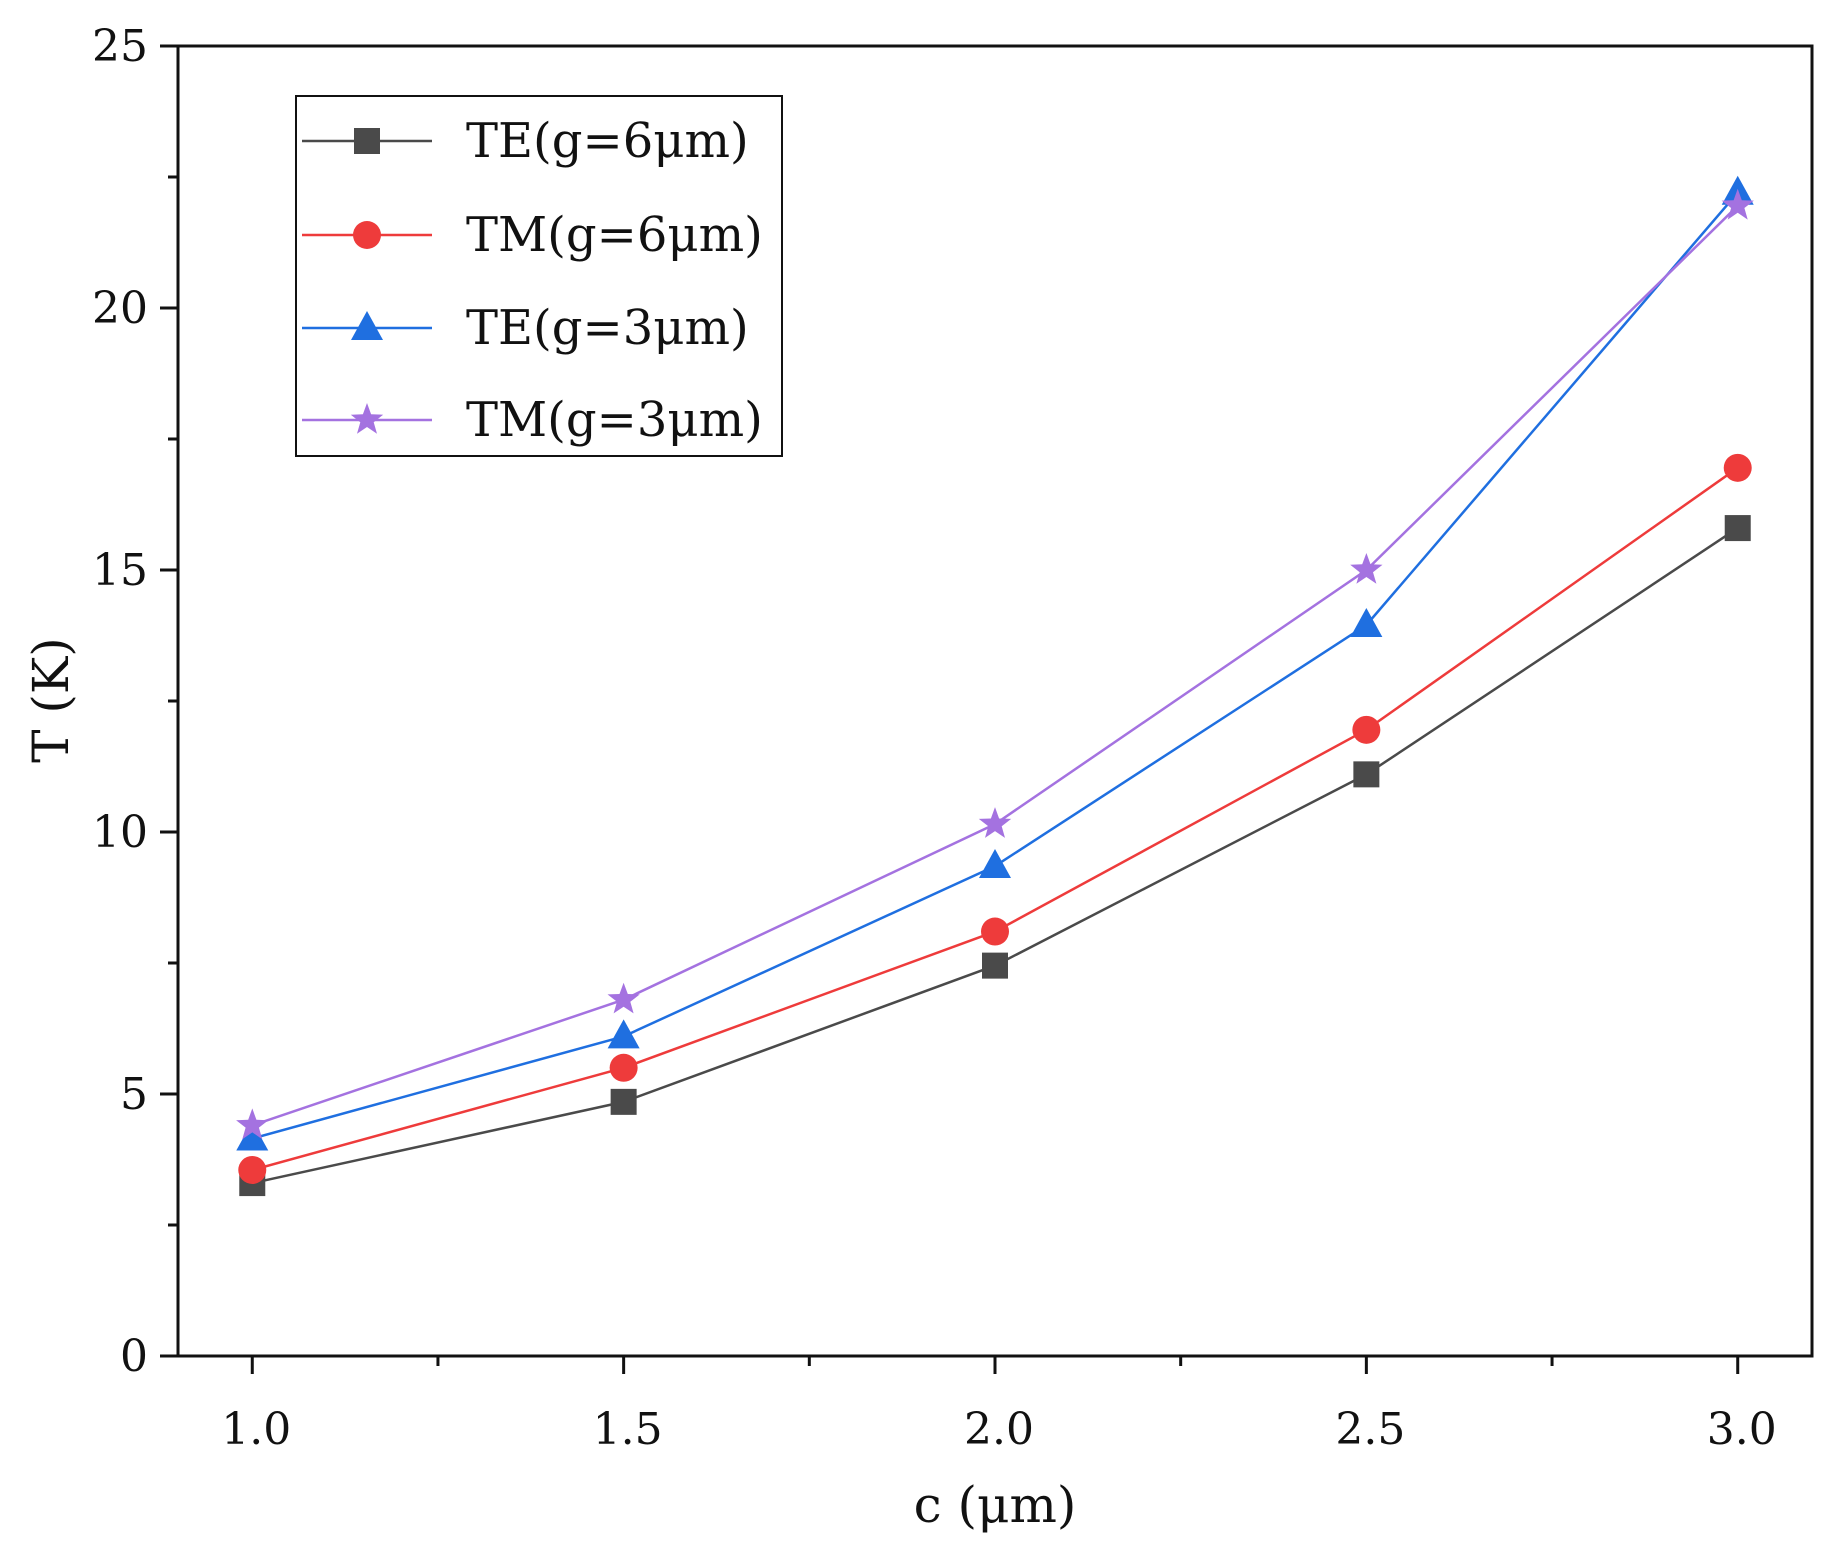 Image resolution: width=1844 pixels, height=1560 pixels. What do you see at coordinates (607, 141) in the screenshot?
I see `legend-label: TE(g=6μm)` at bounding box center [607, 141].